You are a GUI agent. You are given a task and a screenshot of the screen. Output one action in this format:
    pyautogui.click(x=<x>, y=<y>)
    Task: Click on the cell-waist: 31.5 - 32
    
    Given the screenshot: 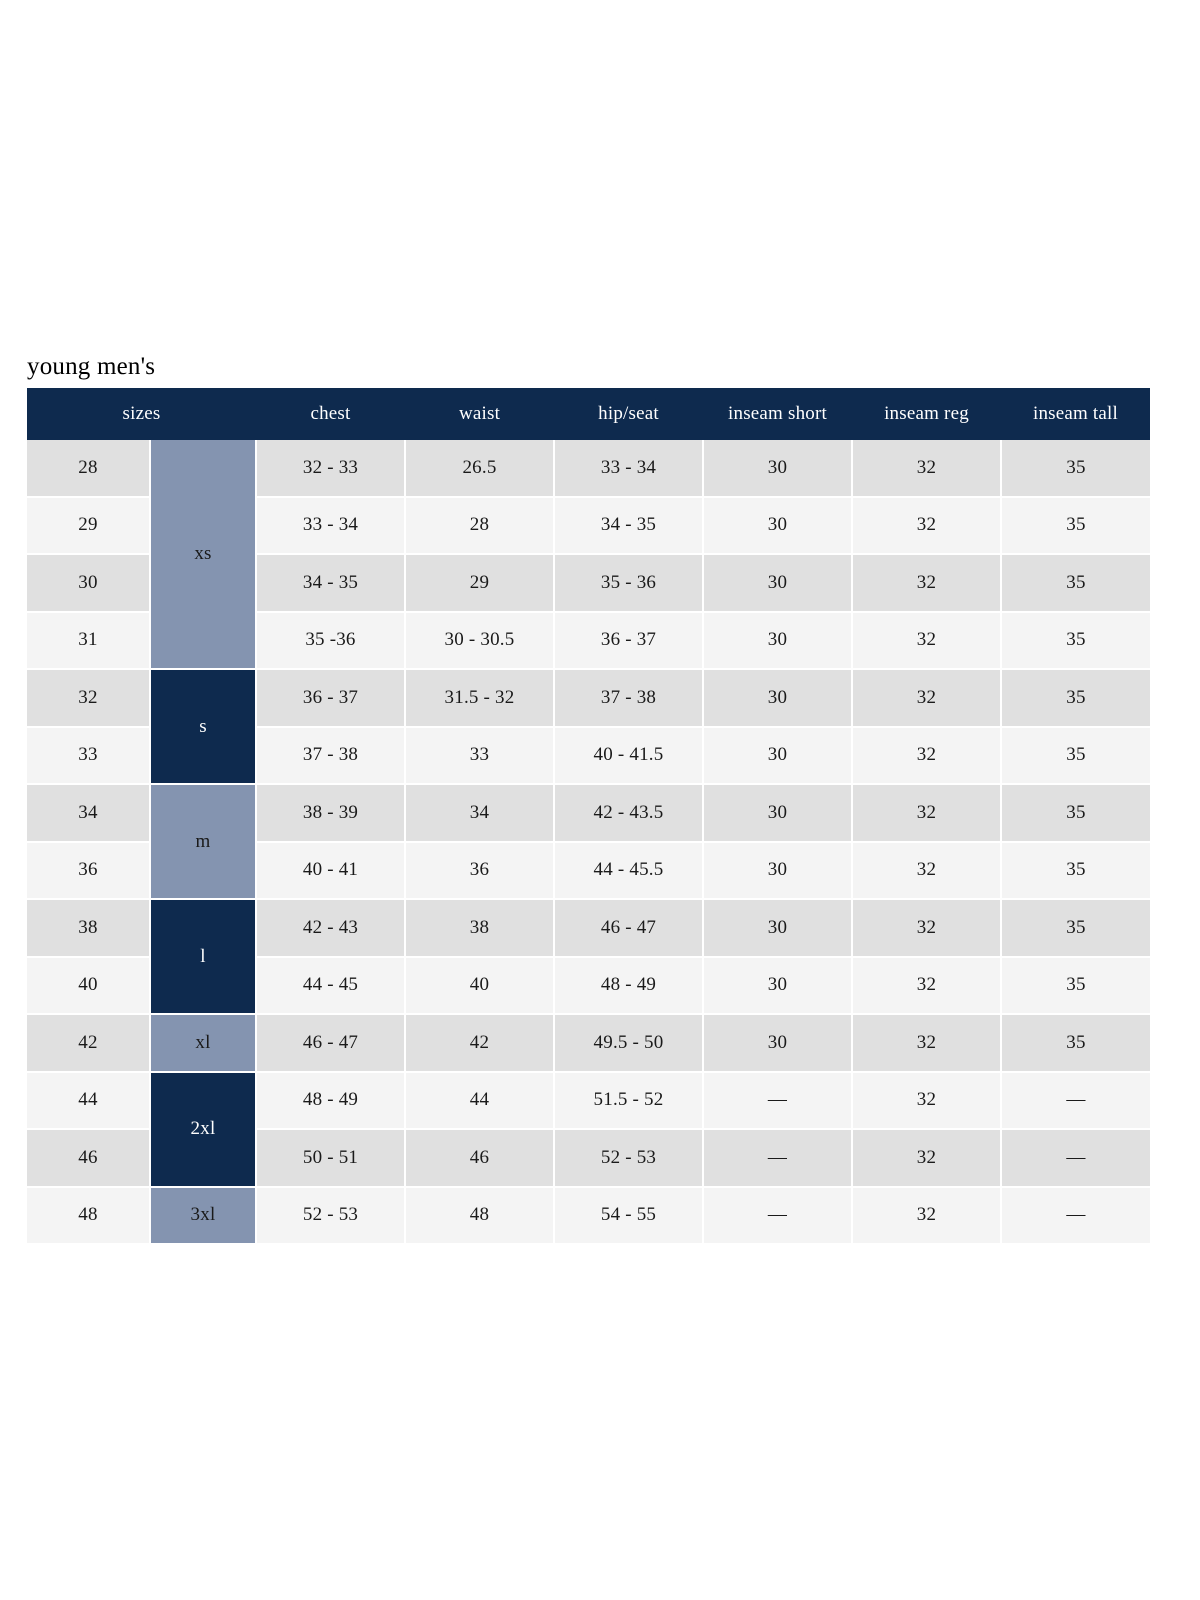 What is the action you would take?
    pyautogui.click(x=480, y=698)
    